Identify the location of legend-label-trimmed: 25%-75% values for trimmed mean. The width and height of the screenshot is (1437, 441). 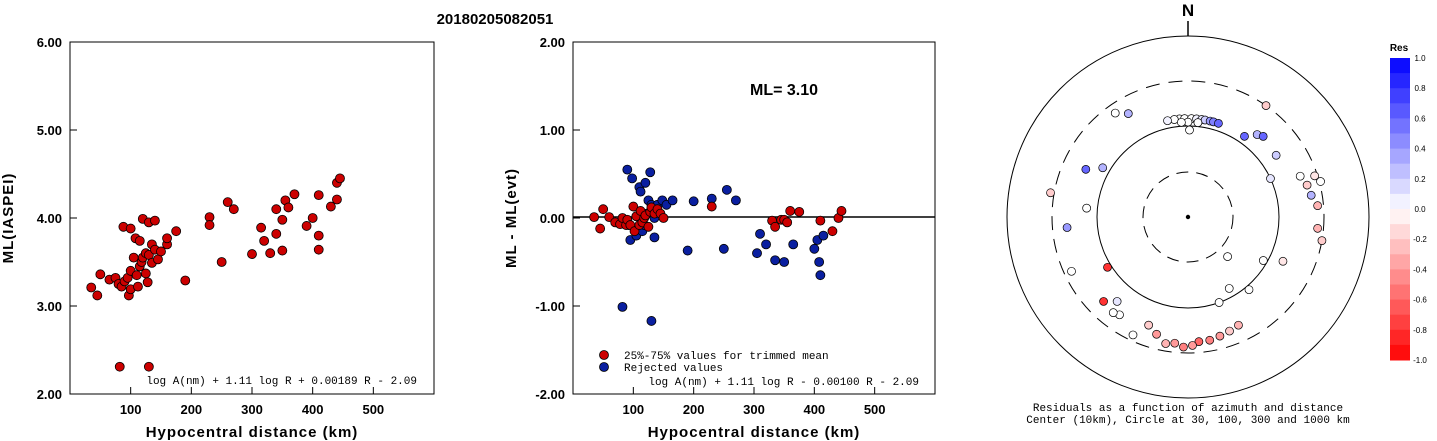
(726, 357).